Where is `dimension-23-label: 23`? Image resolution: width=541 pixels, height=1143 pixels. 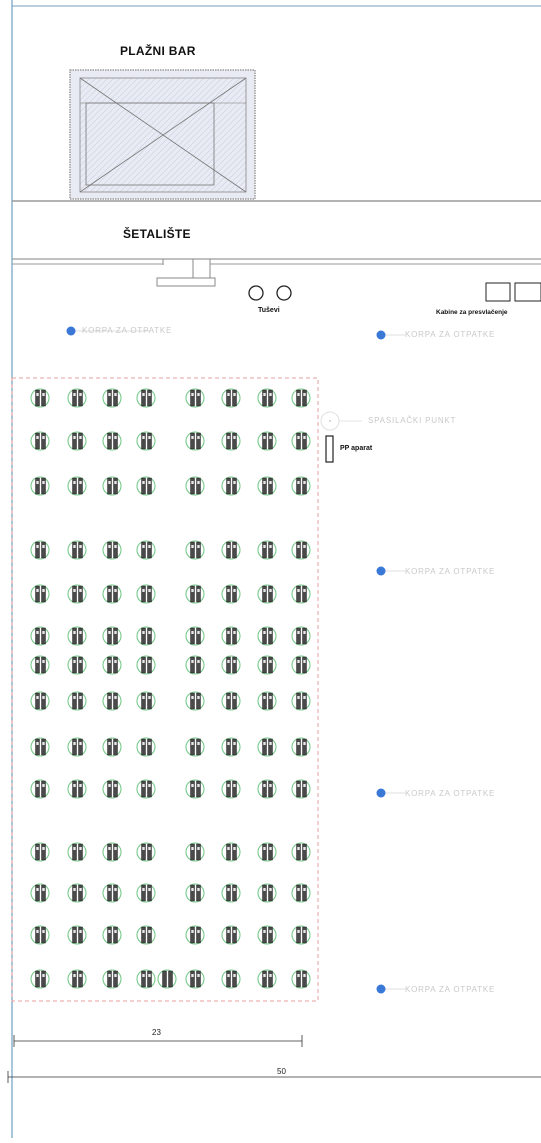 dimension-23-label: 23 is located at coordinates (156, 1032).